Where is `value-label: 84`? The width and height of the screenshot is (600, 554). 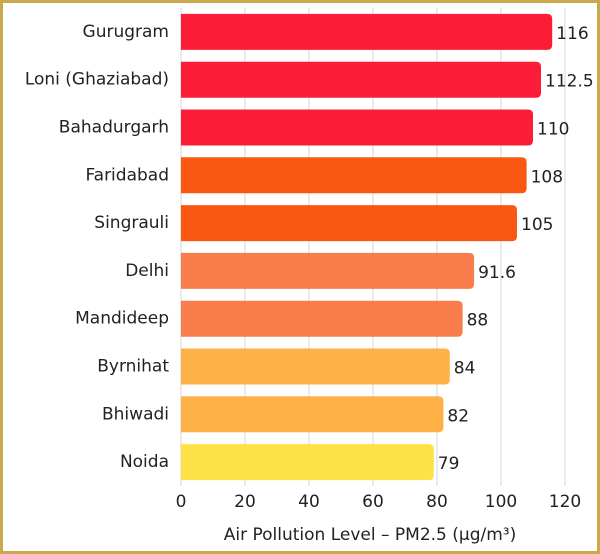
value-label: 84 is located at coordinates (465, 369).